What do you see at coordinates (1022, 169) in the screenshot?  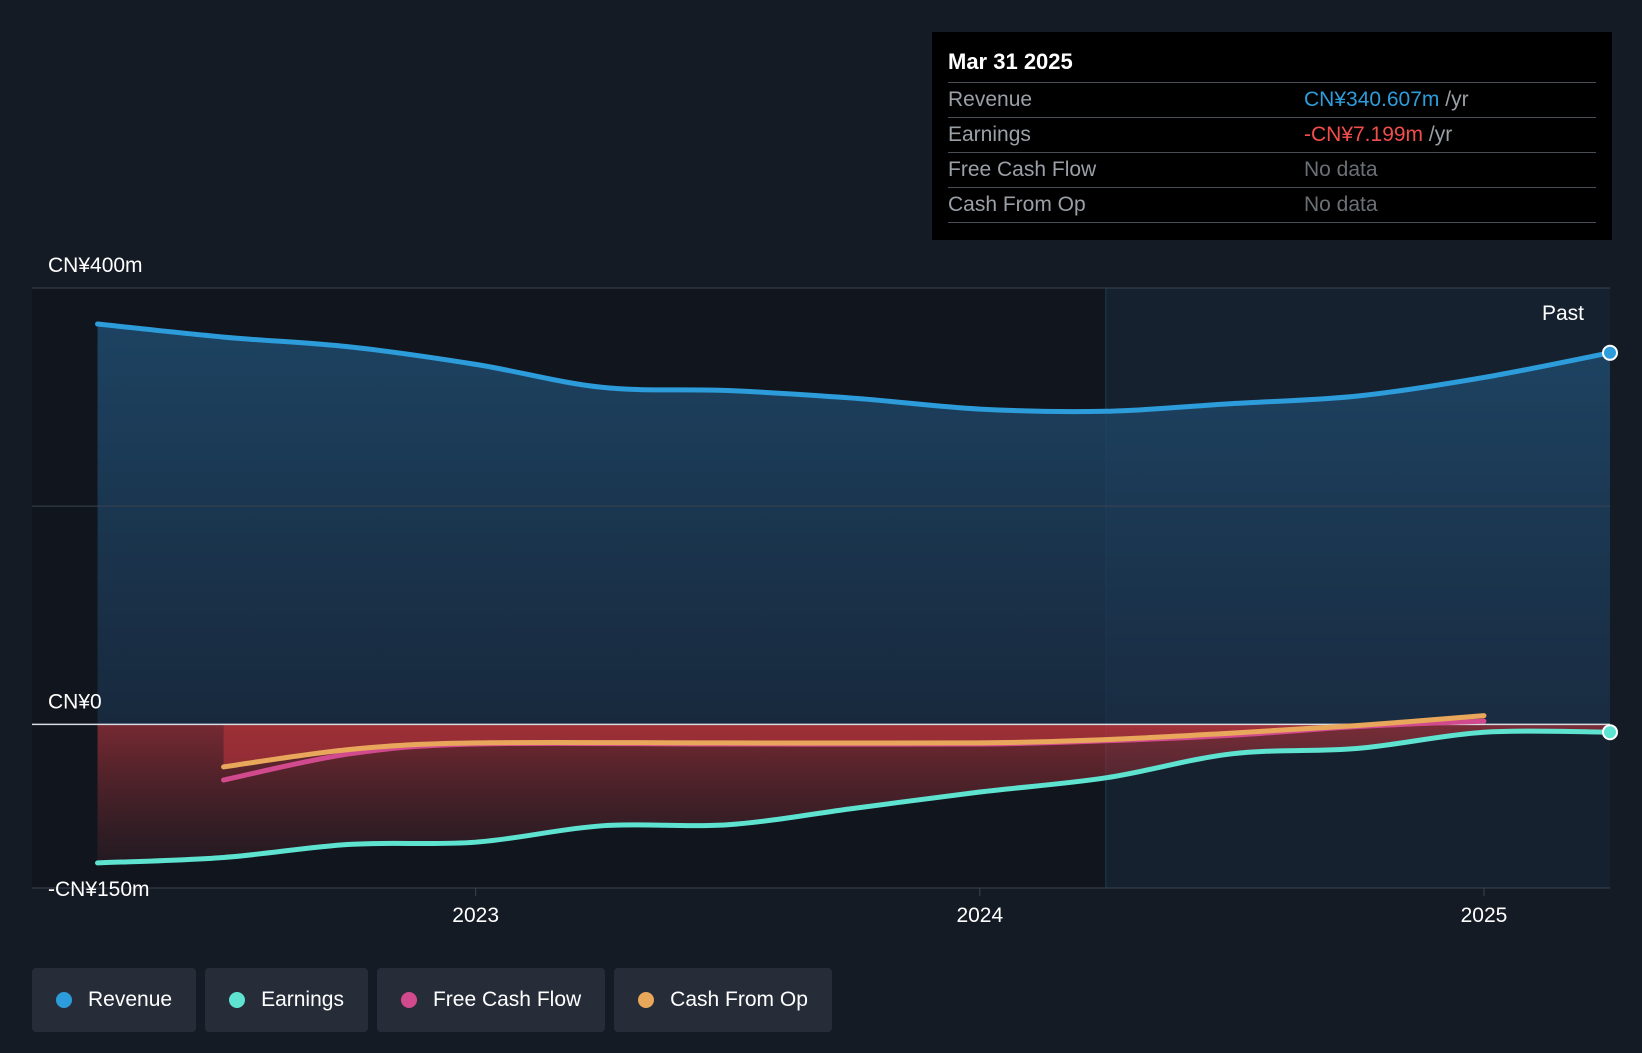 I see `tooltip-label: Free Cash Flow` at bounding box center [1022, 169].